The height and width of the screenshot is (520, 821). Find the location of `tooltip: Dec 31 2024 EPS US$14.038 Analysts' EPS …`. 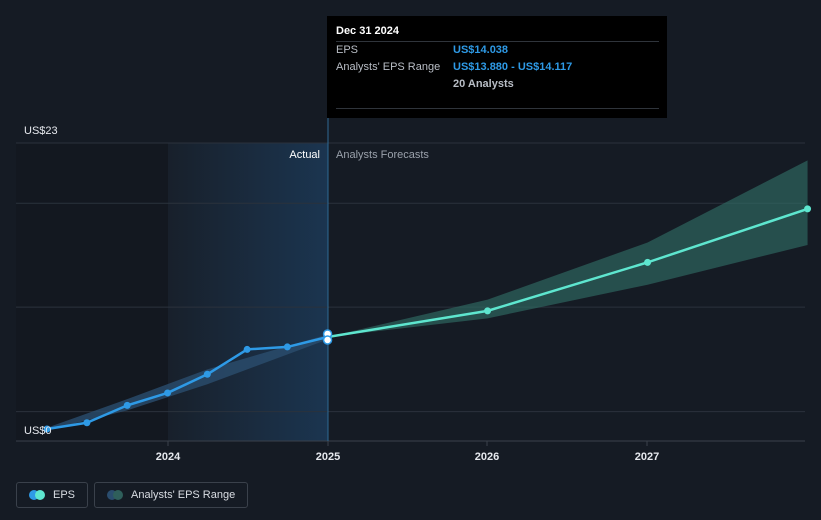

tooltip: Dec 31 2024 EPS US$14.038 Analysts' EPS … is located at coordinates (497, 67).